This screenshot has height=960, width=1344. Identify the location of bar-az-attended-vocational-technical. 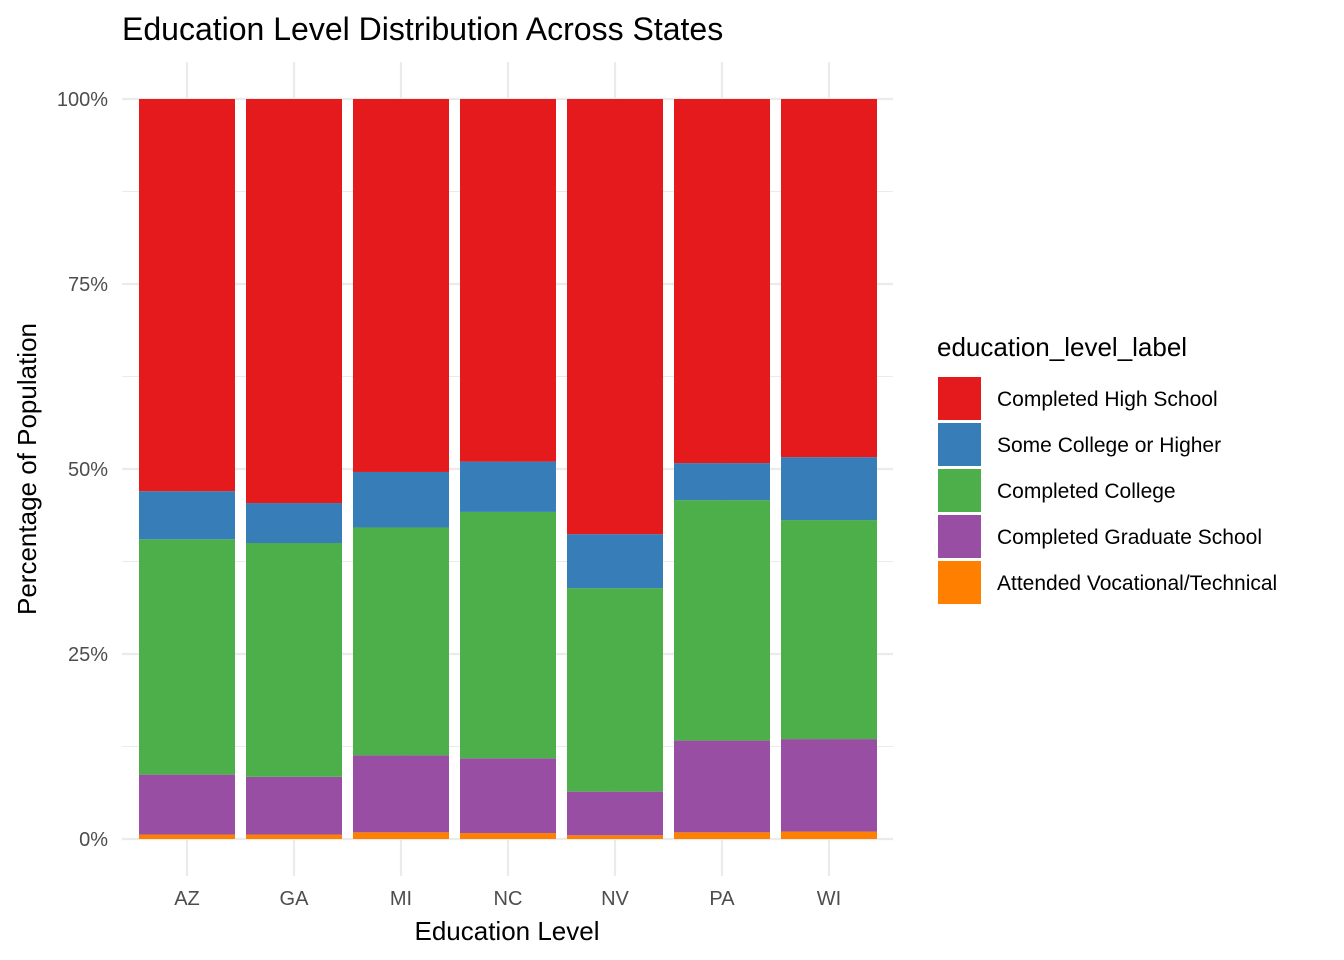
(187, 836).